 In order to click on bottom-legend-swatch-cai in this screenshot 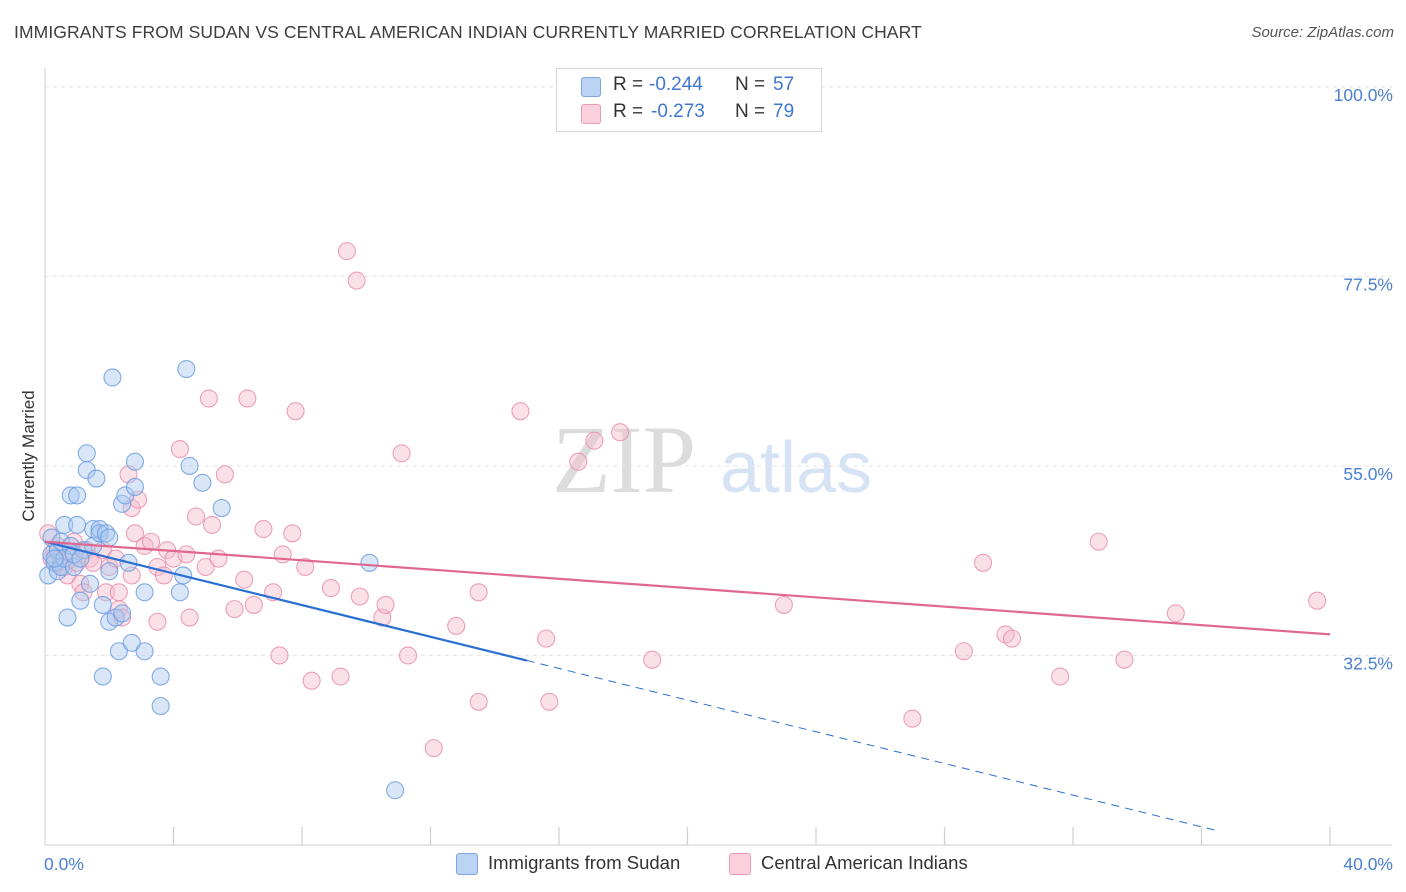, I will do `click(740, 864)`.